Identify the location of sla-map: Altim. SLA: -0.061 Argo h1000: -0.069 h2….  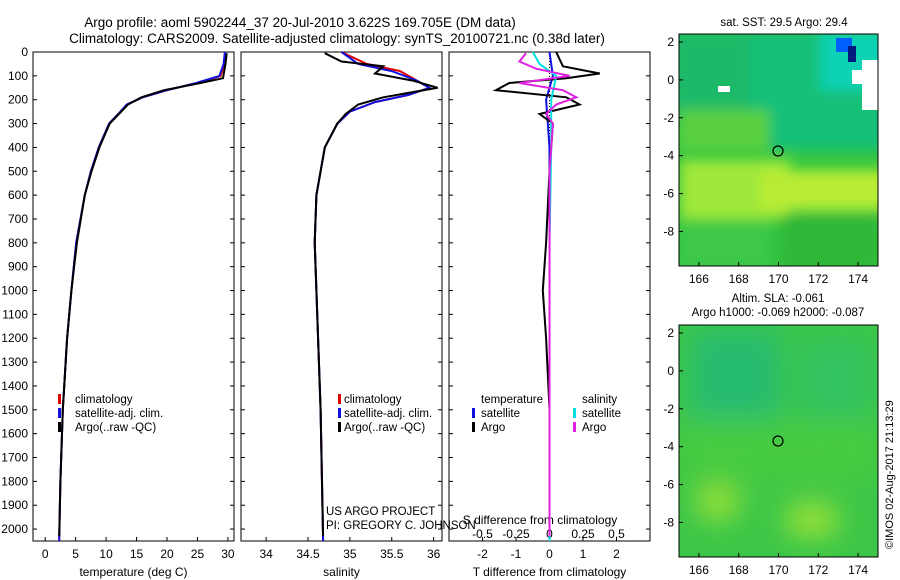
(771, 435).